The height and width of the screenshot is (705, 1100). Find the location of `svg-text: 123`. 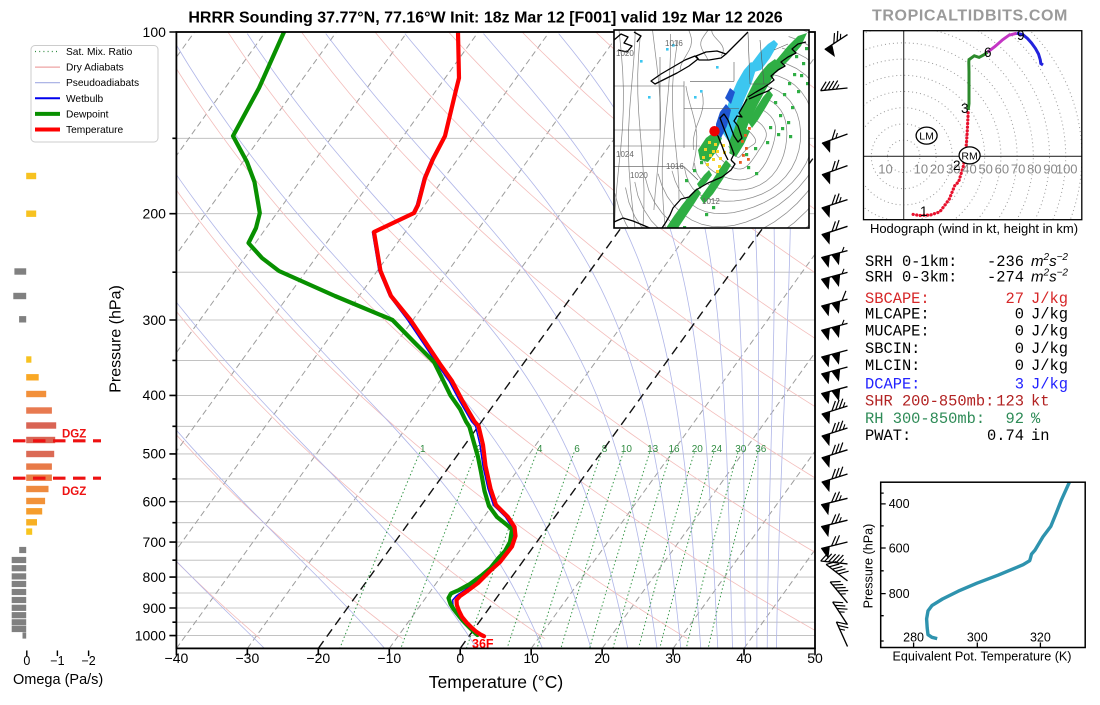

svg-text: 123 is located at coordinates (1010, 402).